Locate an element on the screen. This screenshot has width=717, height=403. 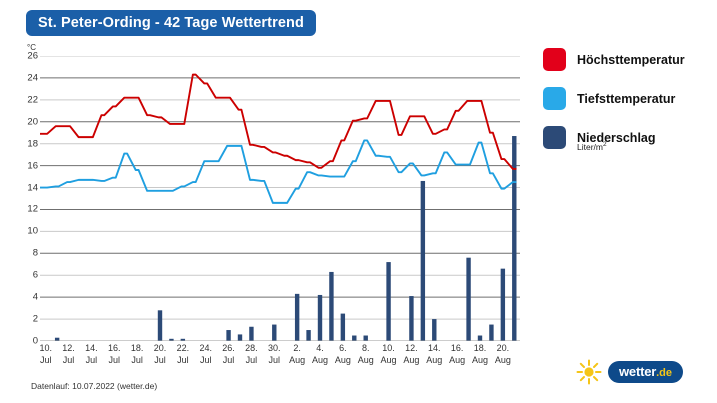
legend-unit-label: Liter/m2 is located at coordinates (645, 146).